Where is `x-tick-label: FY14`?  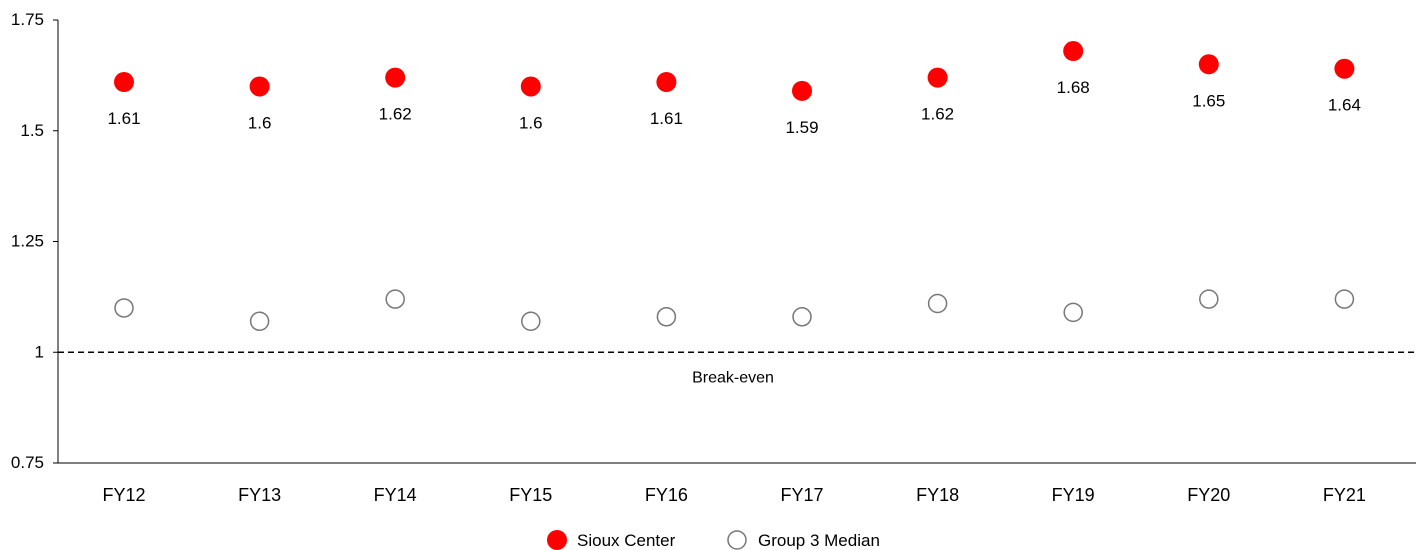 x-tick-label: FY14 is located at coordinates (395, 495).